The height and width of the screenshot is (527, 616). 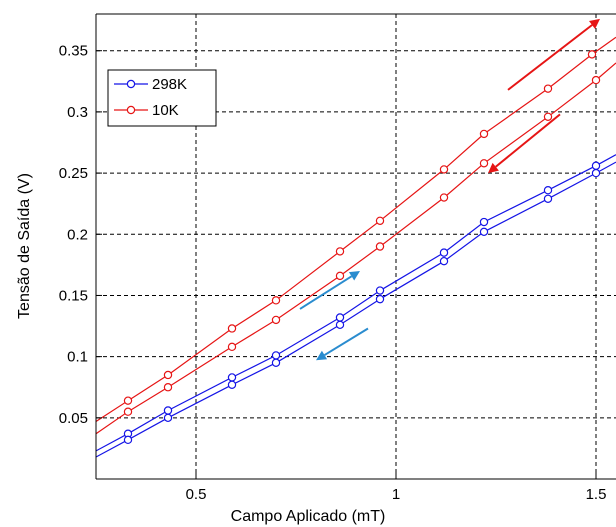 I want to click on legend-label-10k: 10K, so click(x=165, y=110).